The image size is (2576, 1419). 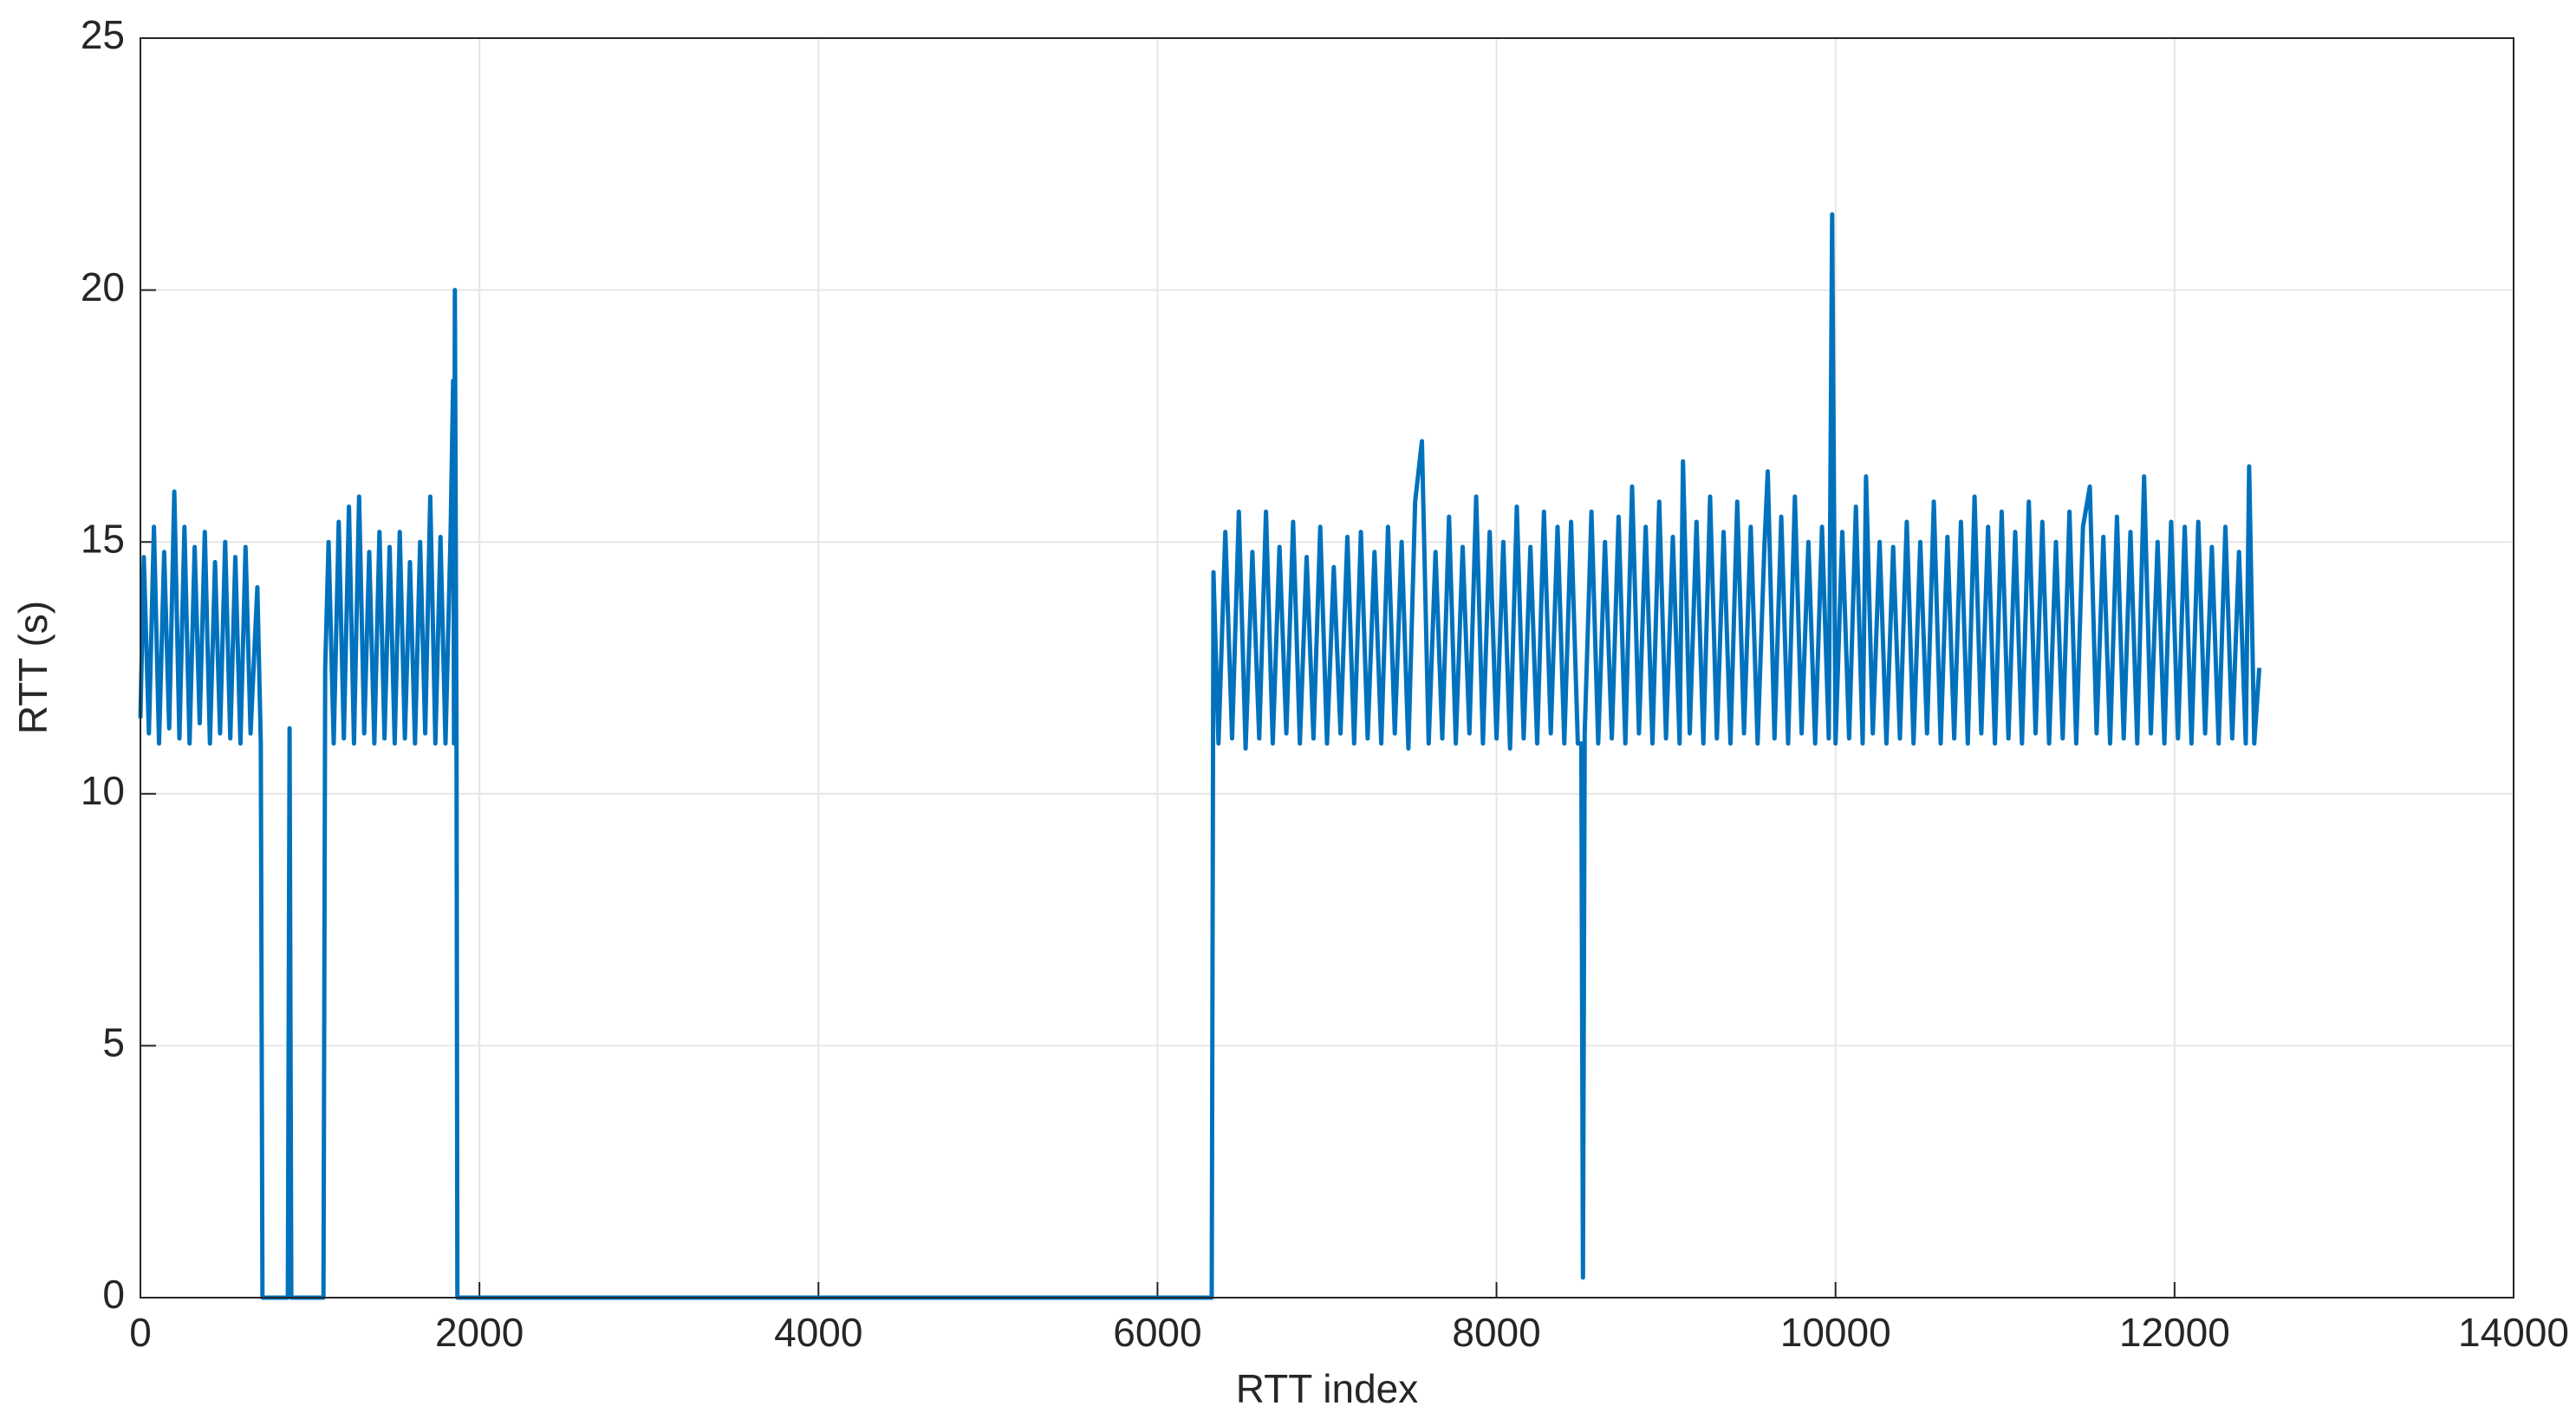 What do you see at coordinates (103, 538) in the screenshot?
I see `y-tick-label: 15` at bounding box center [103, 538].